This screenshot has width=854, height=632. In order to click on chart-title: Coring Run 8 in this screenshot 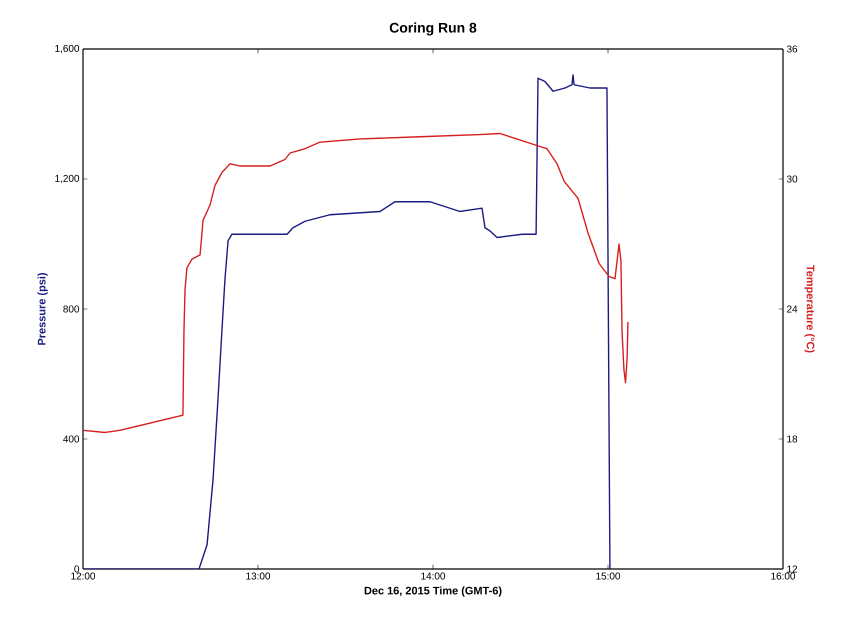, I will do `click(433, 29)`.